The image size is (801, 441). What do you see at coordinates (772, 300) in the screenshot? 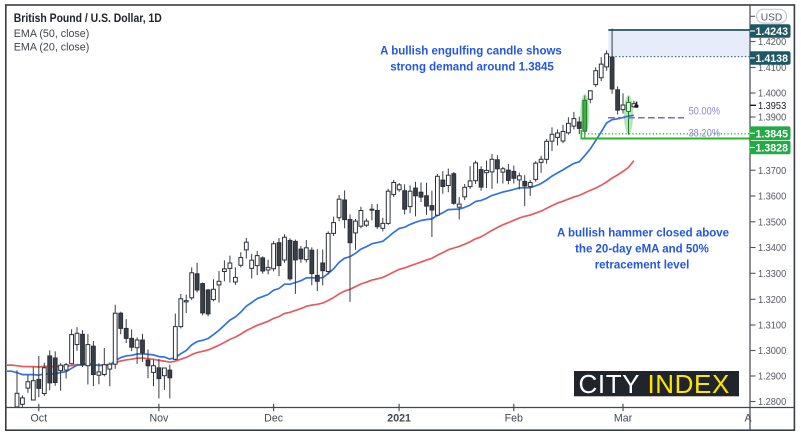
I see `svg-text: 1.3200` at bounding box center [772, 300].